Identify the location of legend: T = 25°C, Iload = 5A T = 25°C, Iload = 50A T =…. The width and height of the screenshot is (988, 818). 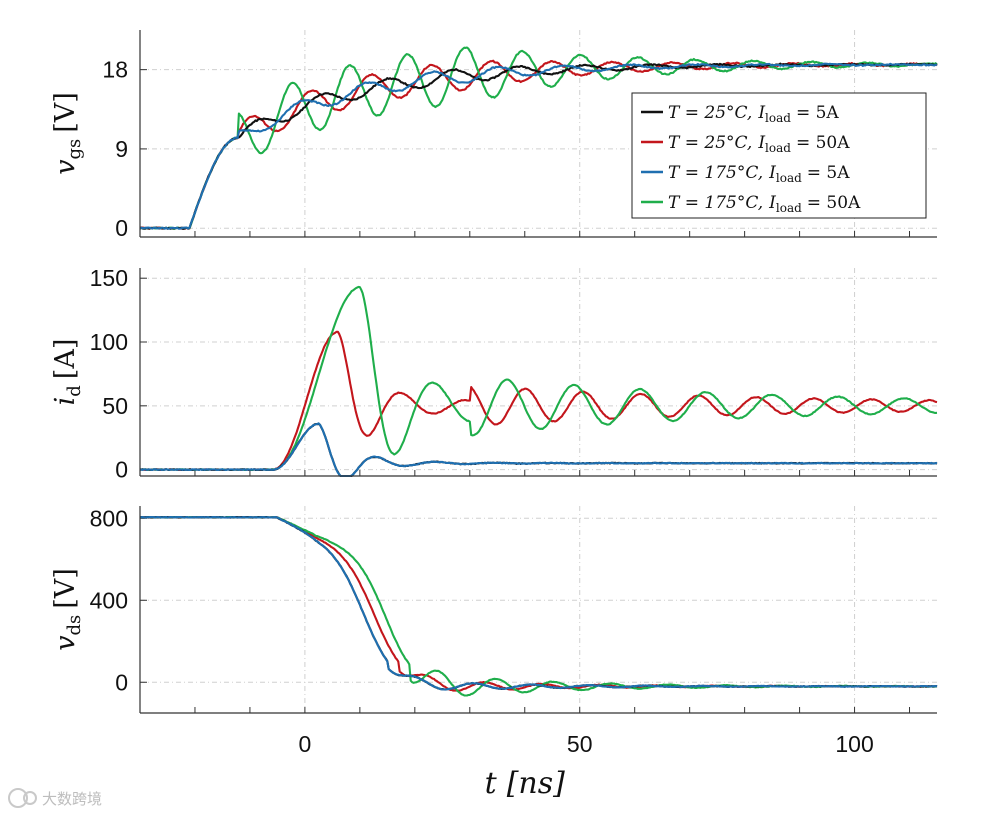
(779, 155).